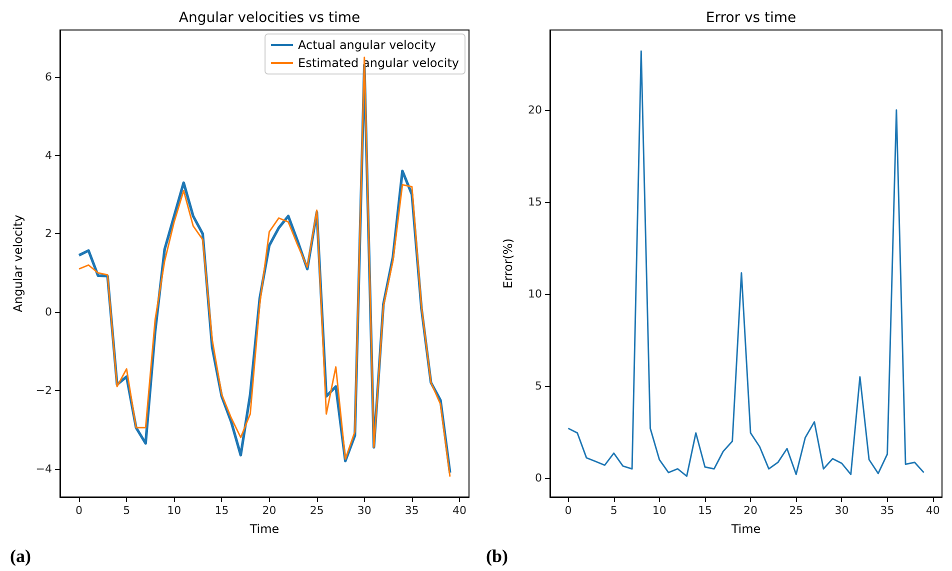 The image size is (952, 571). What do you see at coordinates (269, 18) in the screenshot?
I see `chart-title: Angular velocities vs time` at bounding box center [269, 18].